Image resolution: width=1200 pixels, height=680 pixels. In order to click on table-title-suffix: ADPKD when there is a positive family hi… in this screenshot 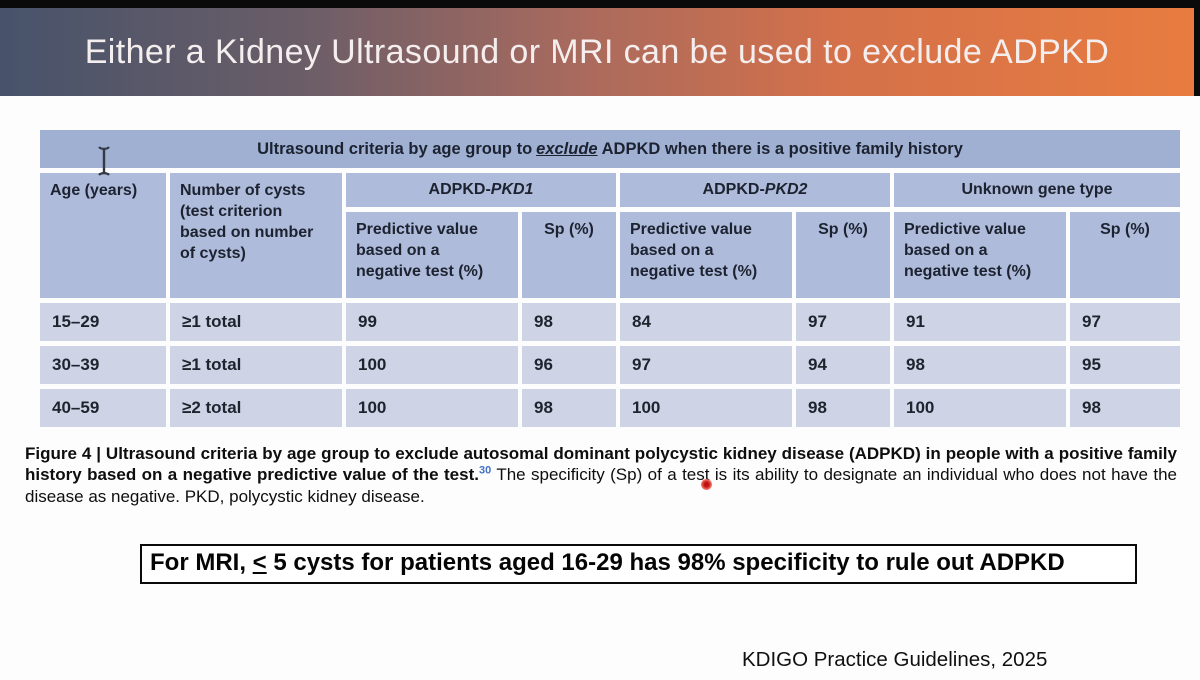, I will do `click(782, 148)`.